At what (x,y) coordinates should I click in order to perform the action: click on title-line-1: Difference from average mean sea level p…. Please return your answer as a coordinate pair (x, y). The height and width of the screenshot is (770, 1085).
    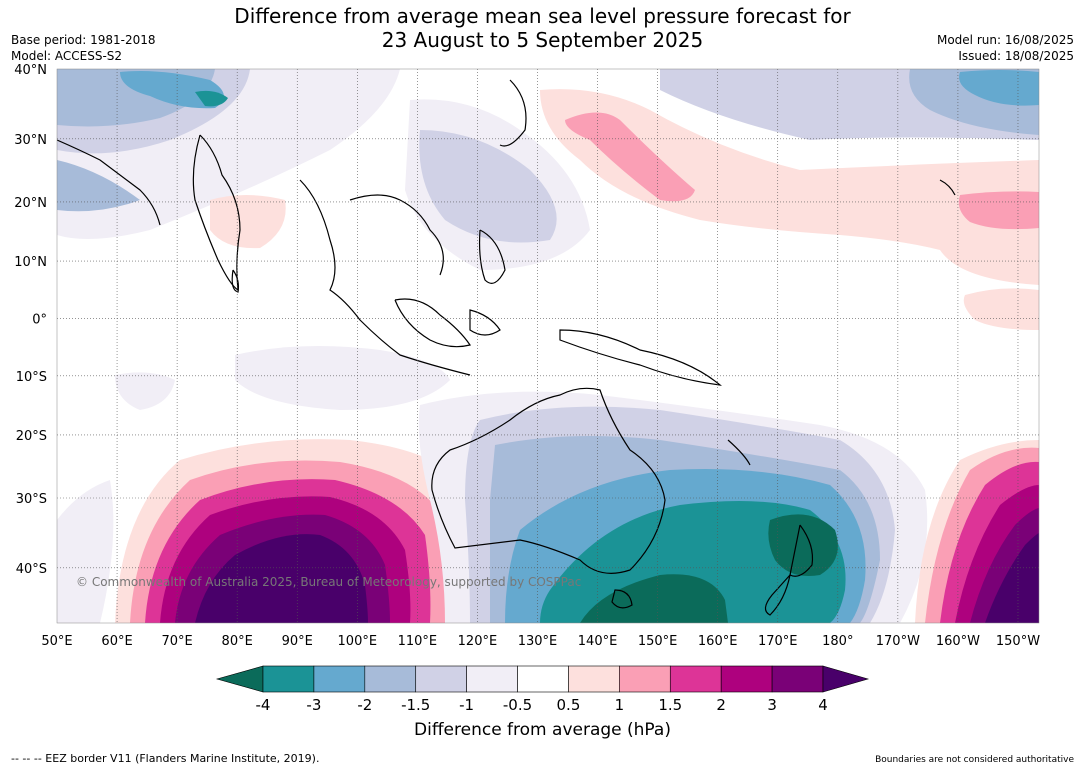
    Looking at the image, I should click on (542, 16).